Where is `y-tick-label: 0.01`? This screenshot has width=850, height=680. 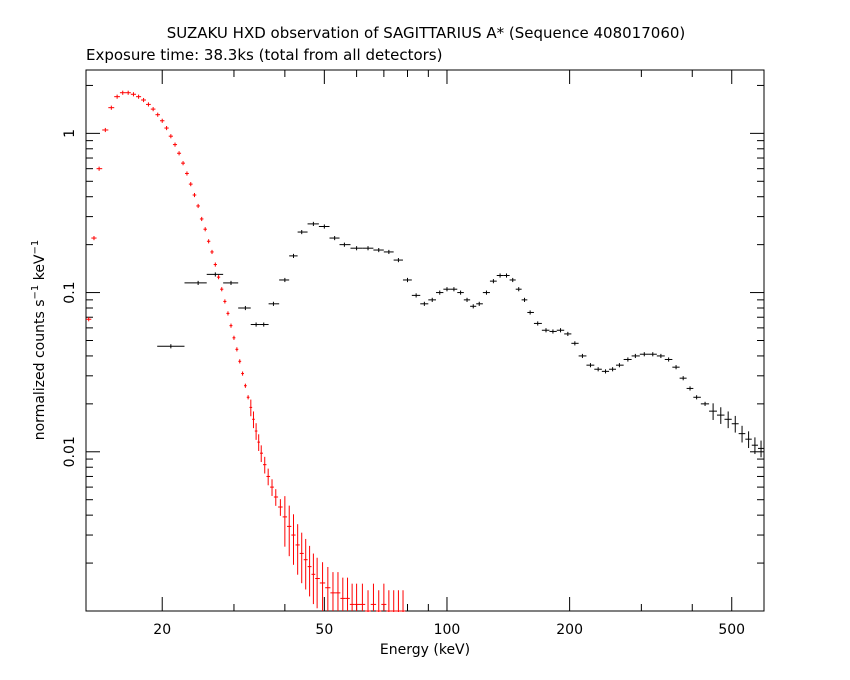 y-tick-label: 0.01 is located at coordinates (70, 451).